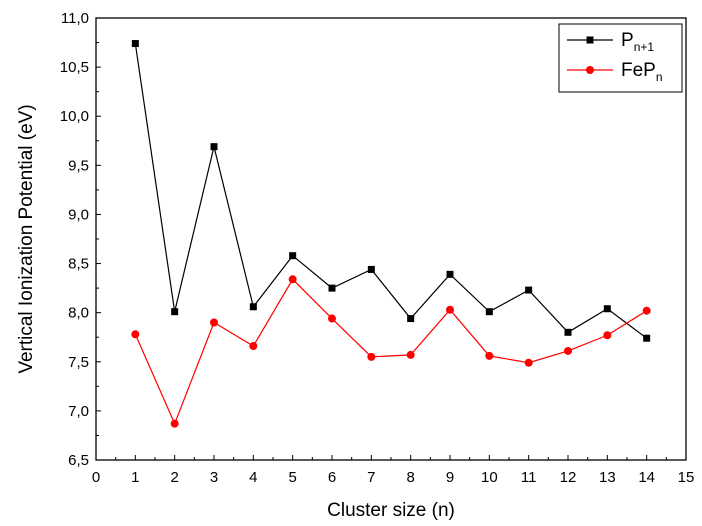  Describe the element at coordinates (686, 477) in the screenshot. I see `x-tick-label: 15` at that location.